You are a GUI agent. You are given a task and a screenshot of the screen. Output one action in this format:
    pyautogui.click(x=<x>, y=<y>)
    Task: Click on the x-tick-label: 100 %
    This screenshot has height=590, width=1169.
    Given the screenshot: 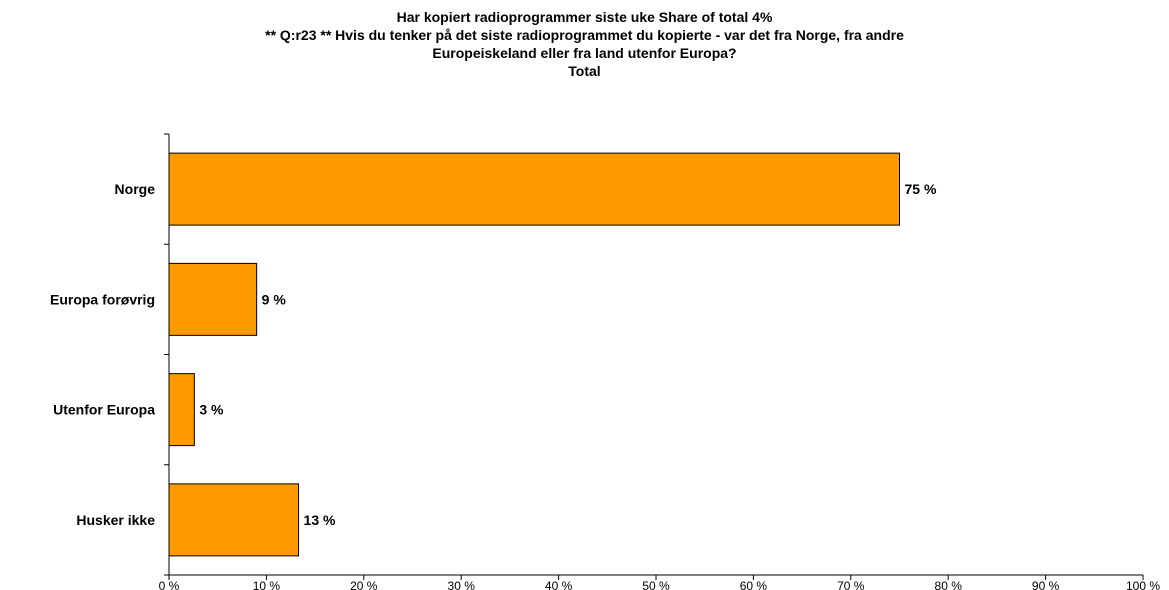 What is the action you would take?
    pyautogui.click(x=1143, y=584)
    